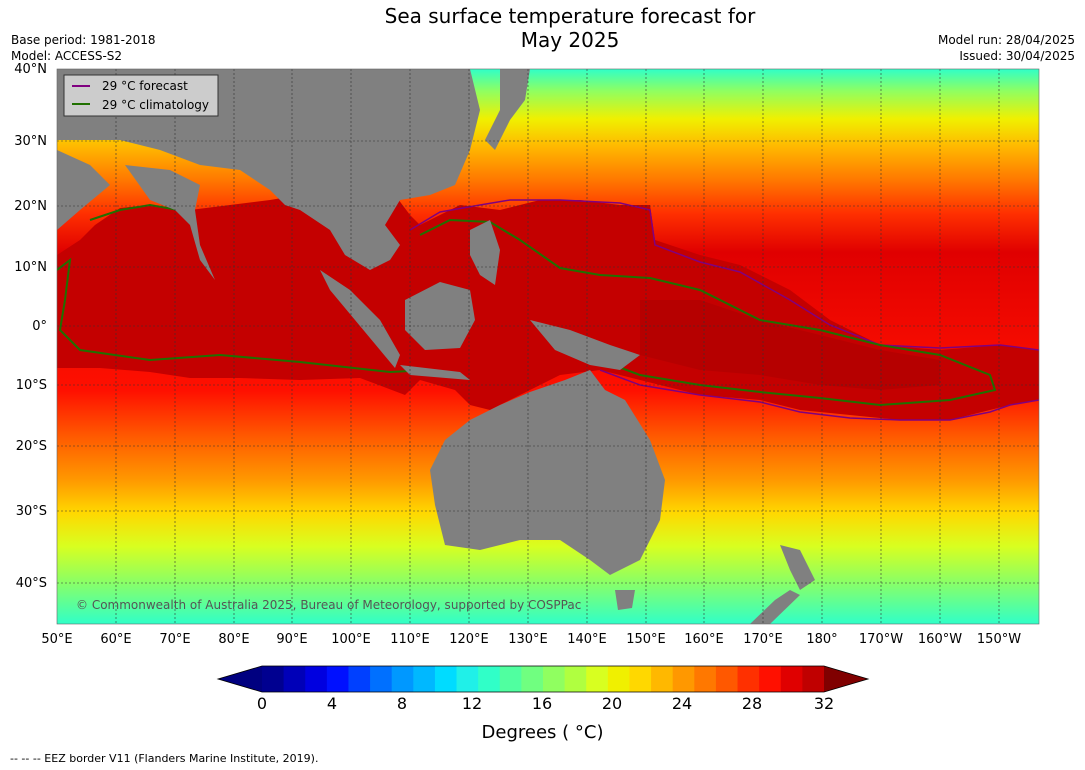  Describe the element at coordinates (351, 639) in the screenshot. I see `lon-label-100e: 100°E` at that location.